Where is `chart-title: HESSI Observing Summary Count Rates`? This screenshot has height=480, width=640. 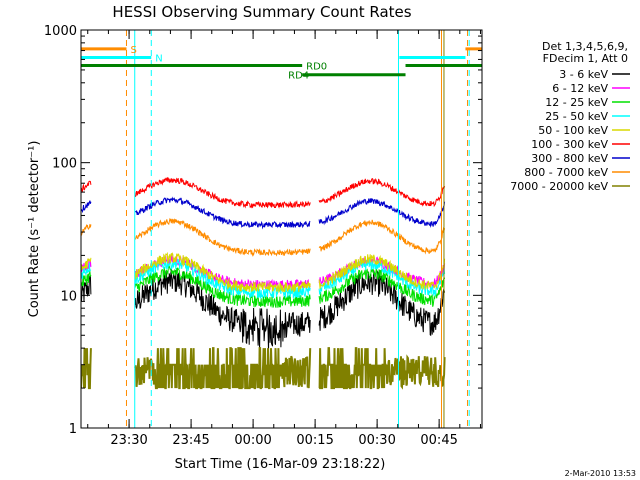
chart-title: HESSI Observing Summary Count Rates is located at coordinates (261, 12).